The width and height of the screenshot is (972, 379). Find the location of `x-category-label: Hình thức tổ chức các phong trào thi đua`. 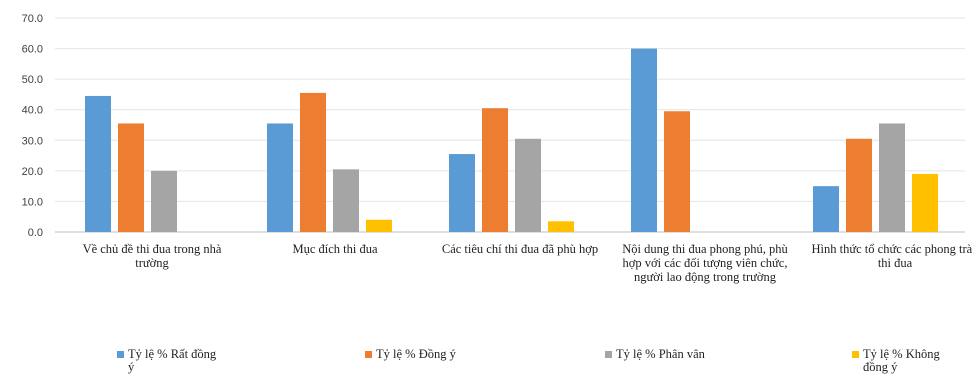

x-category-label: Hình thức tổ chức các phong trào thi đua is located at coordinates (892, 256).